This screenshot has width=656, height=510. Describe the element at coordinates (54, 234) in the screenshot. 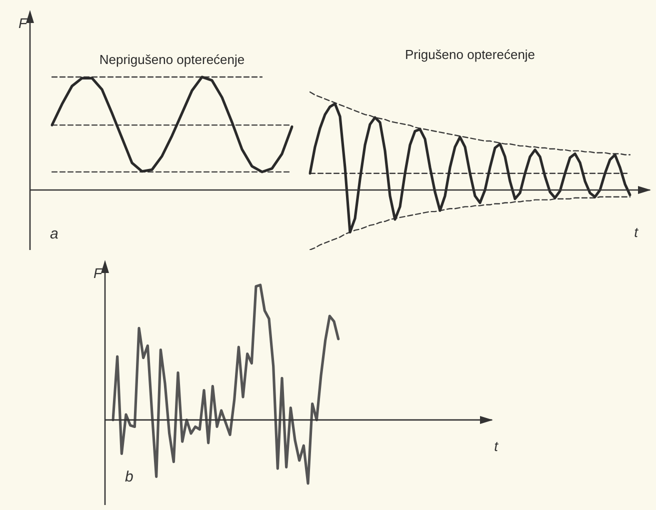

I see `text: a` at that location.